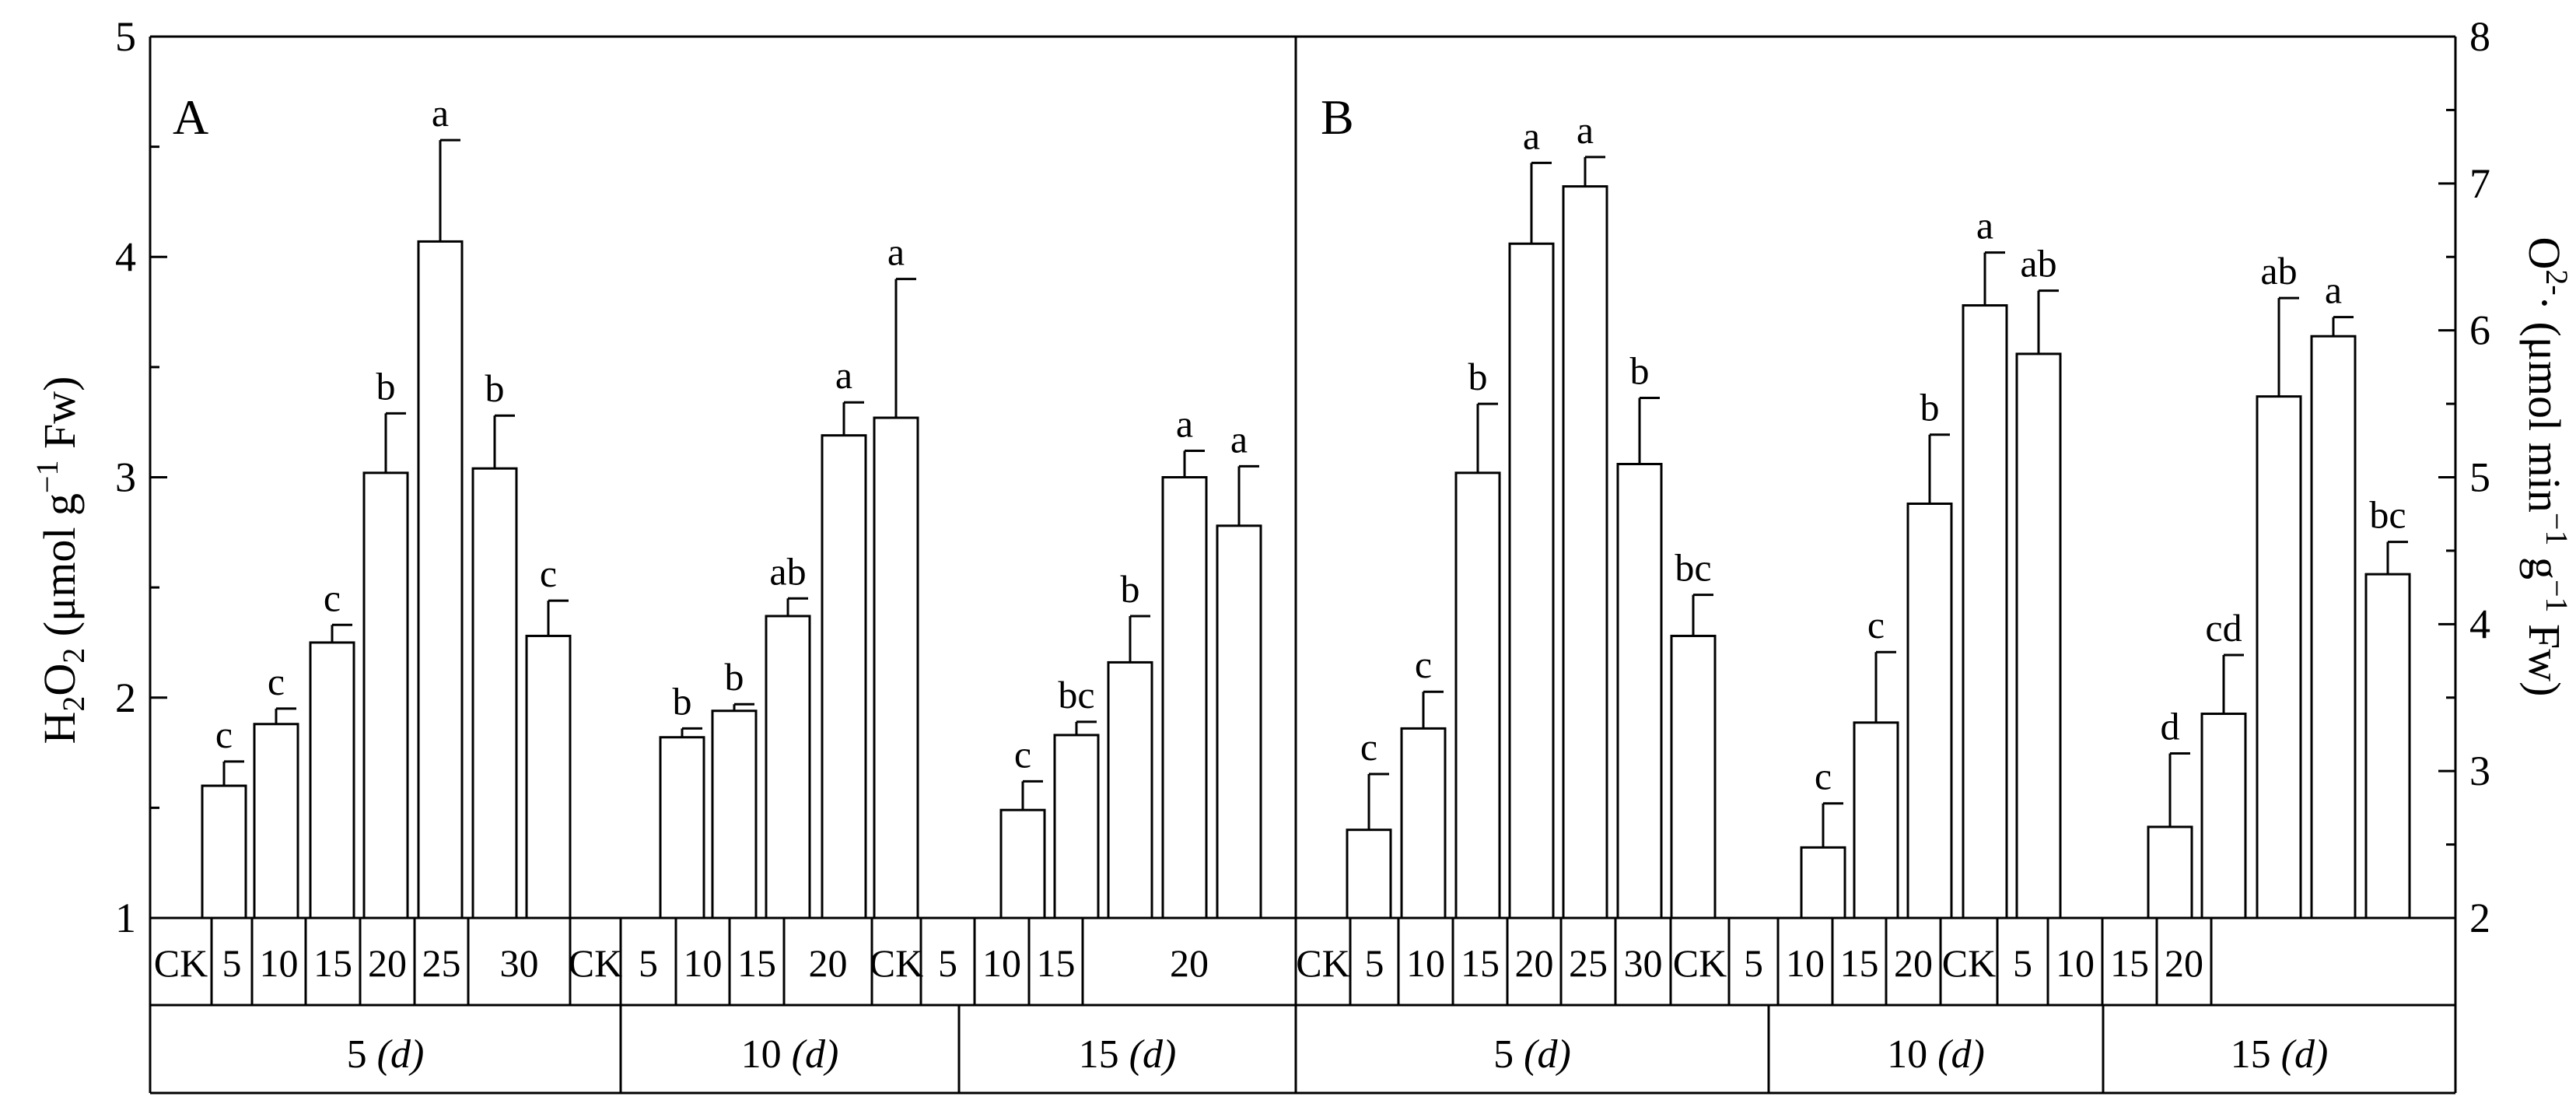  Describe the element at coordinates (1023, 754) in the screenshot. I see `sig-label-A-2-0: c` at that location.